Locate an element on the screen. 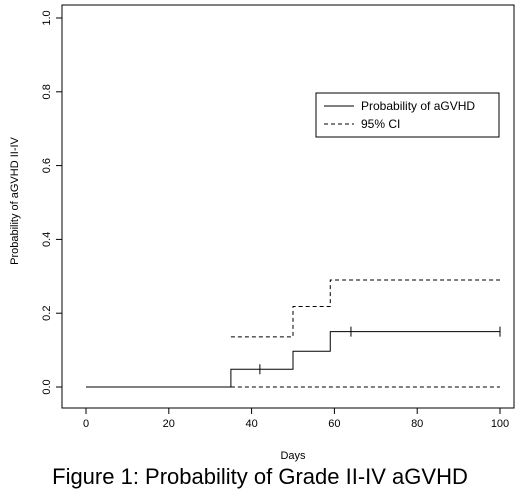 The image size is (520, 501). x-tick-label: 80 is located at coordinates (417, 424).